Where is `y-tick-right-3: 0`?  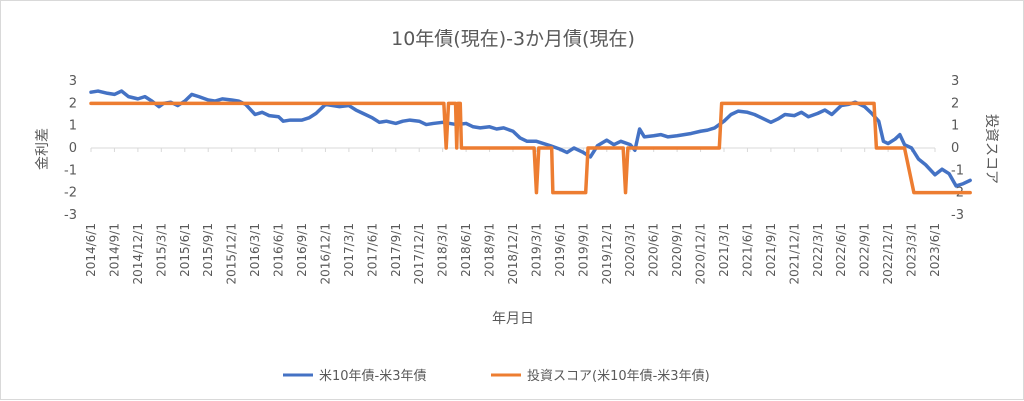
y-tick-right-3: 0 is located at coordinates (955, 148).